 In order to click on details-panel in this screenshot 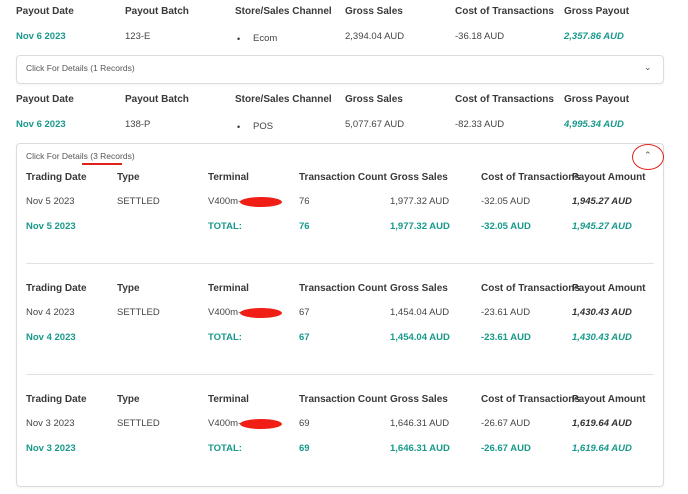, I will do `click(340, 69)`.